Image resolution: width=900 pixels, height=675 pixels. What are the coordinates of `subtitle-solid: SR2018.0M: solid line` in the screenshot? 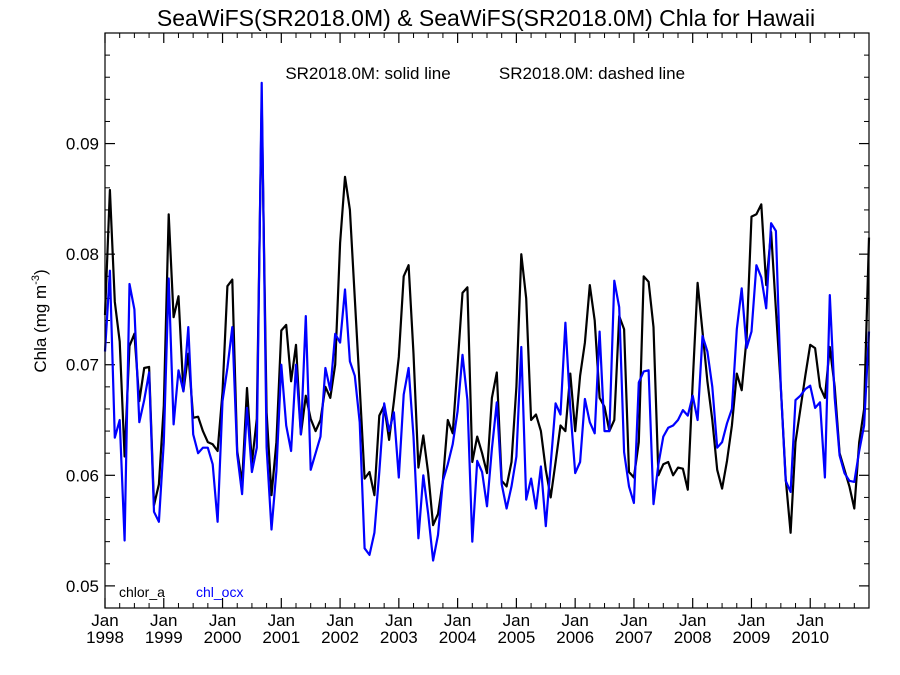 It's located at (367, 73).